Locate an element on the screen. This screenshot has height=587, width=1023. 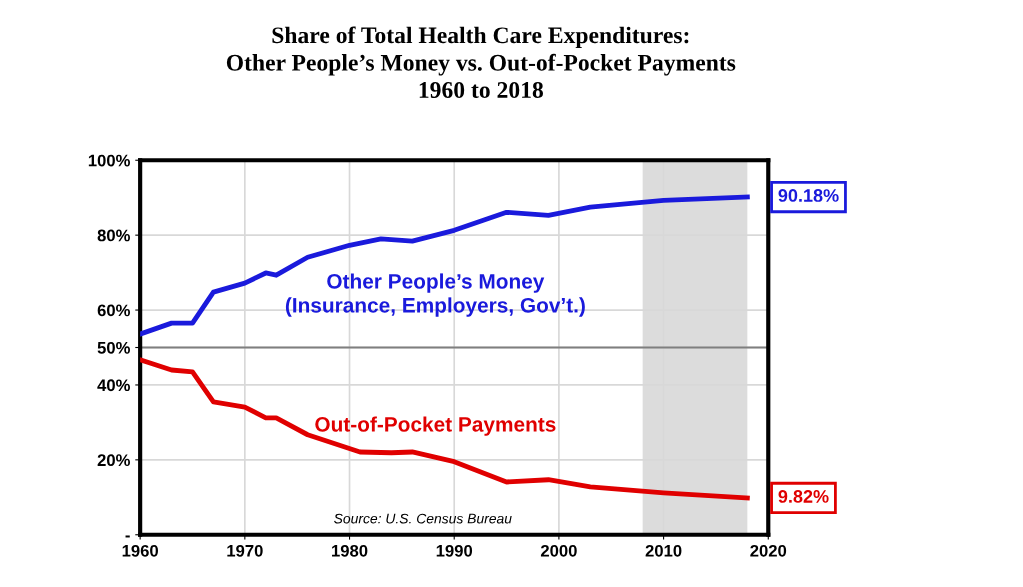
y-tick-label: 50% is located at coordinates (113, 347).